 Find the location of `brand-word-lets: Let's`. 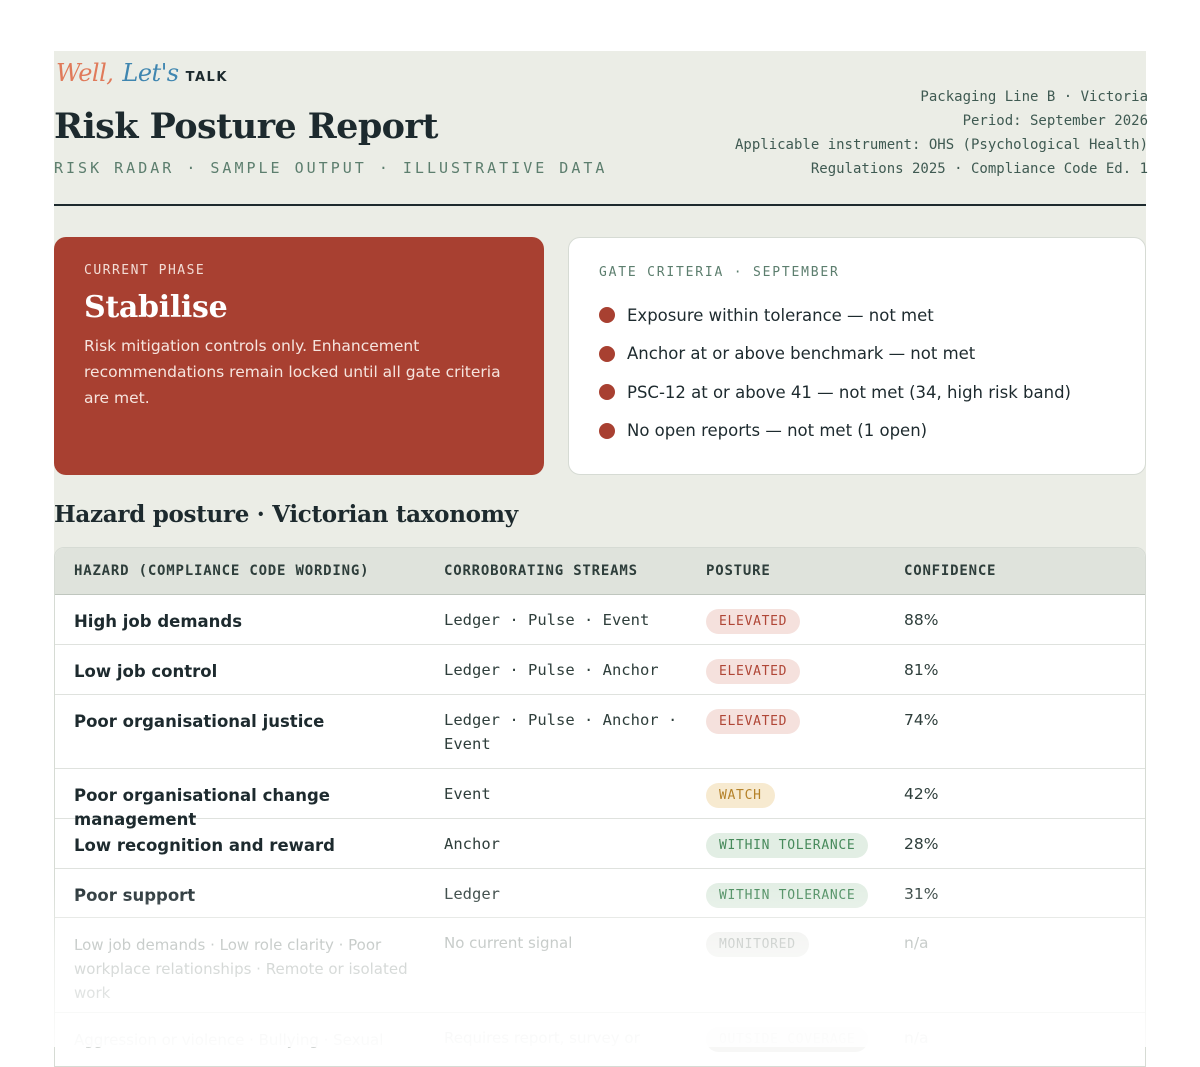

brand-word-lets: Let's is located at coordinates (150, 73).